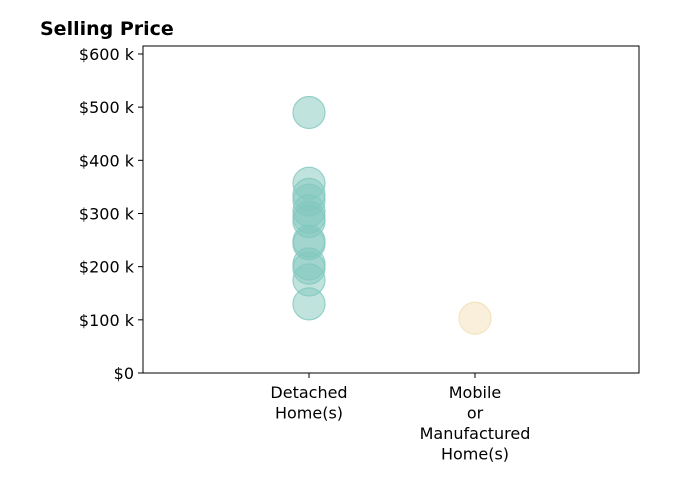 The height and width of the screenshot is (503, 679). I want to click on x-tick-label: Detached Home(s), so click(308, 403).